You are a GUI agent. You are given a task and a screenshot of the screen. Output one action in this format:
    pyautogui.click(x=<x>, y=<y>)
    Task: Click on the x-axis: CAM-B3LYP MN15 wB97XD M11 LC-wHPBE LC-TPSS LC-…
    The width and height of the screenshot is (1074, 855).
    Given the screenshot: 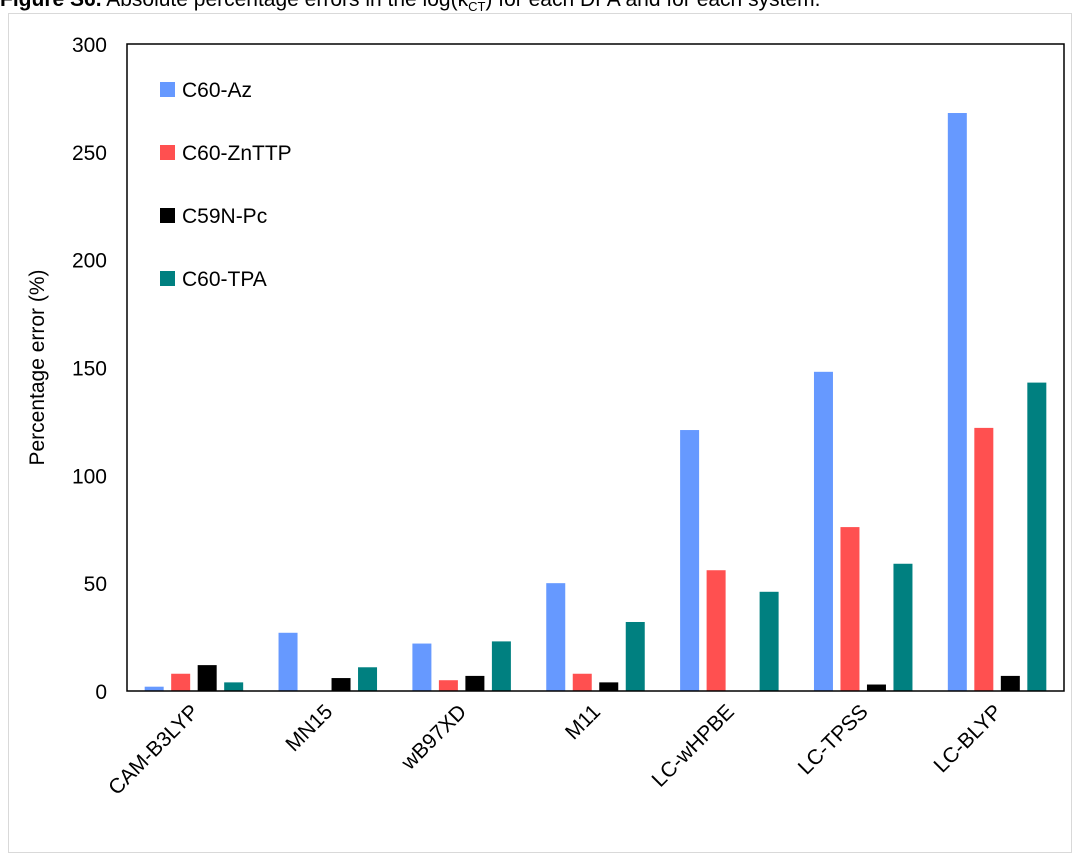 What is the action you would take?
    pyautogui.click(x=555, y=749)
    